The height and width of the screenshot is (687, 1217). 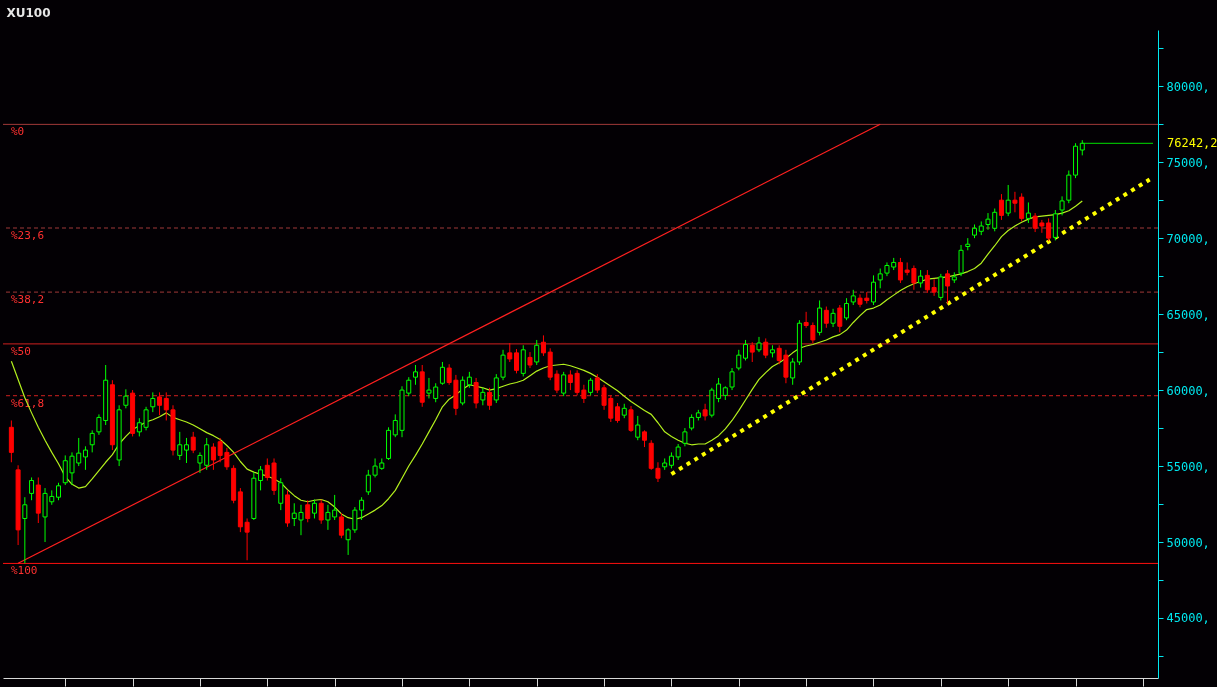 I want to click on y-tick-label: 70000,, so click(x=1188, y=238).